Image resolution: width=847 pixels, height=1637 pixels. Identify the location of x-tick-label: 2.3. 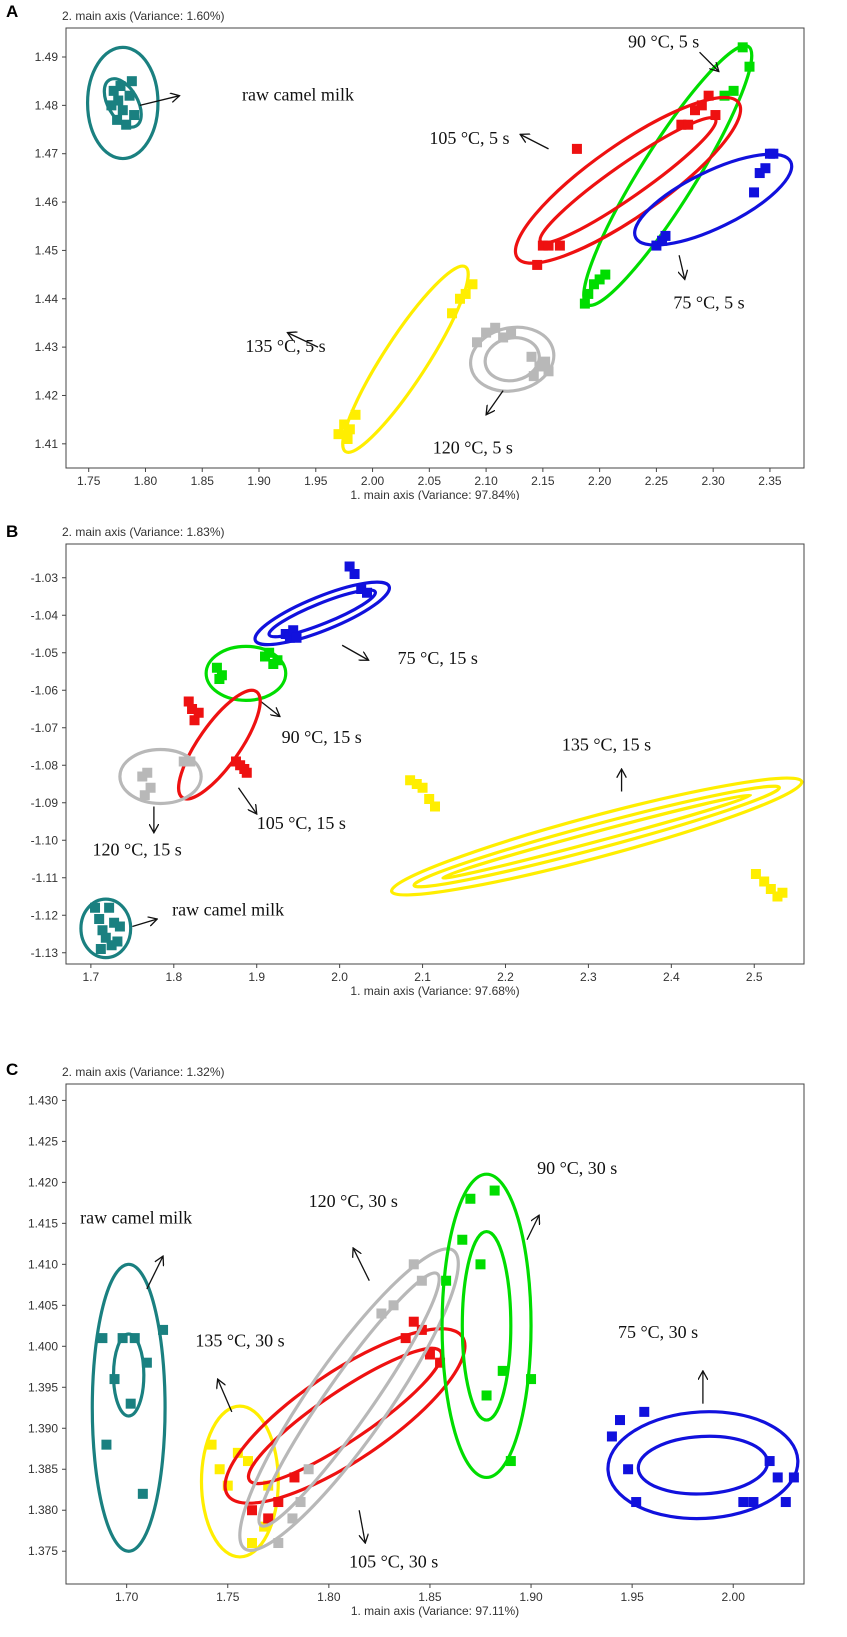
(588, 977).